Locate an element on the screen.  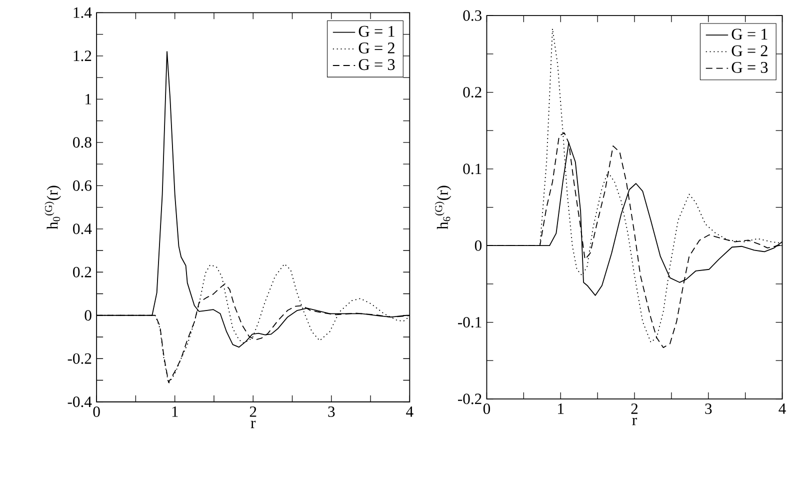
y-tick-label: 1 is located at coordinates (89, 99).